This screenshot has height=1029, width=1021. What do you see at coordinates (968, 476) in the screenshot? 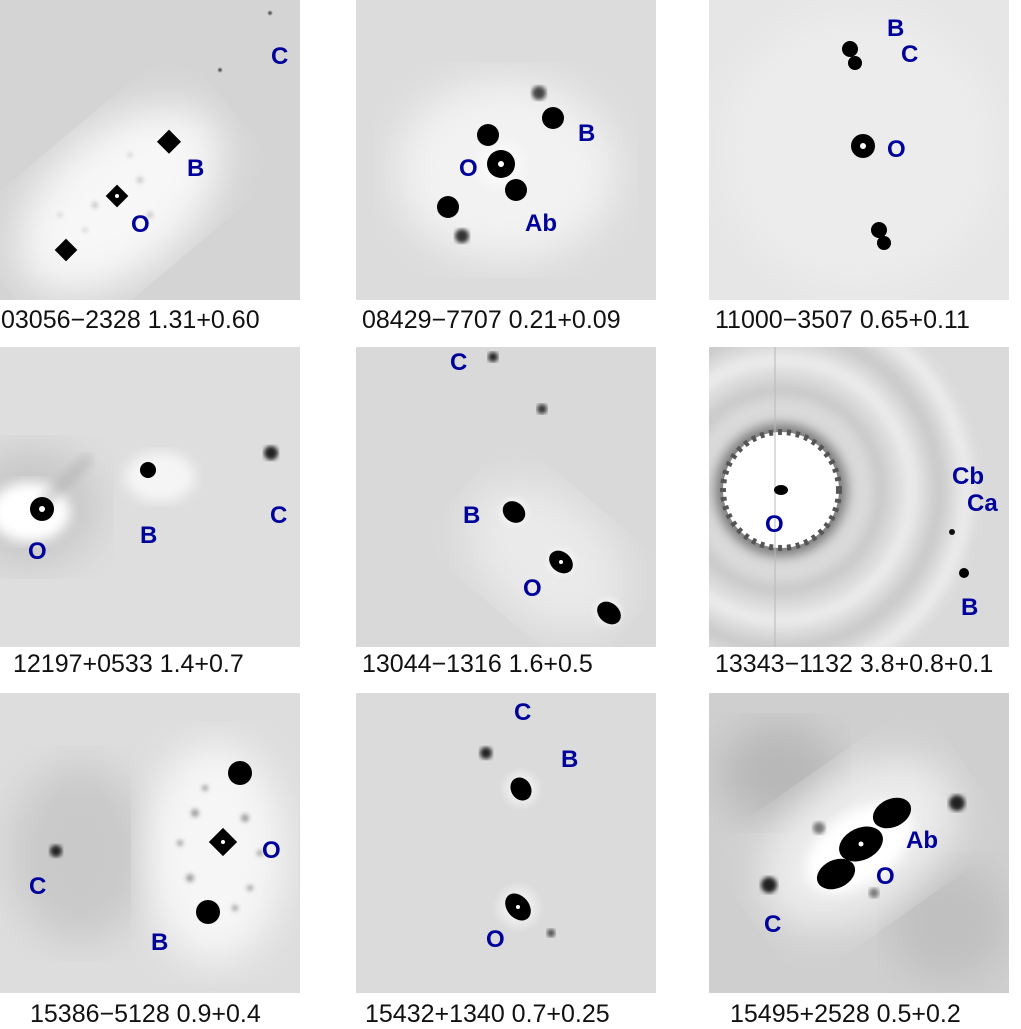
I see `component-label: Cb` at bounding box center [968, 476].